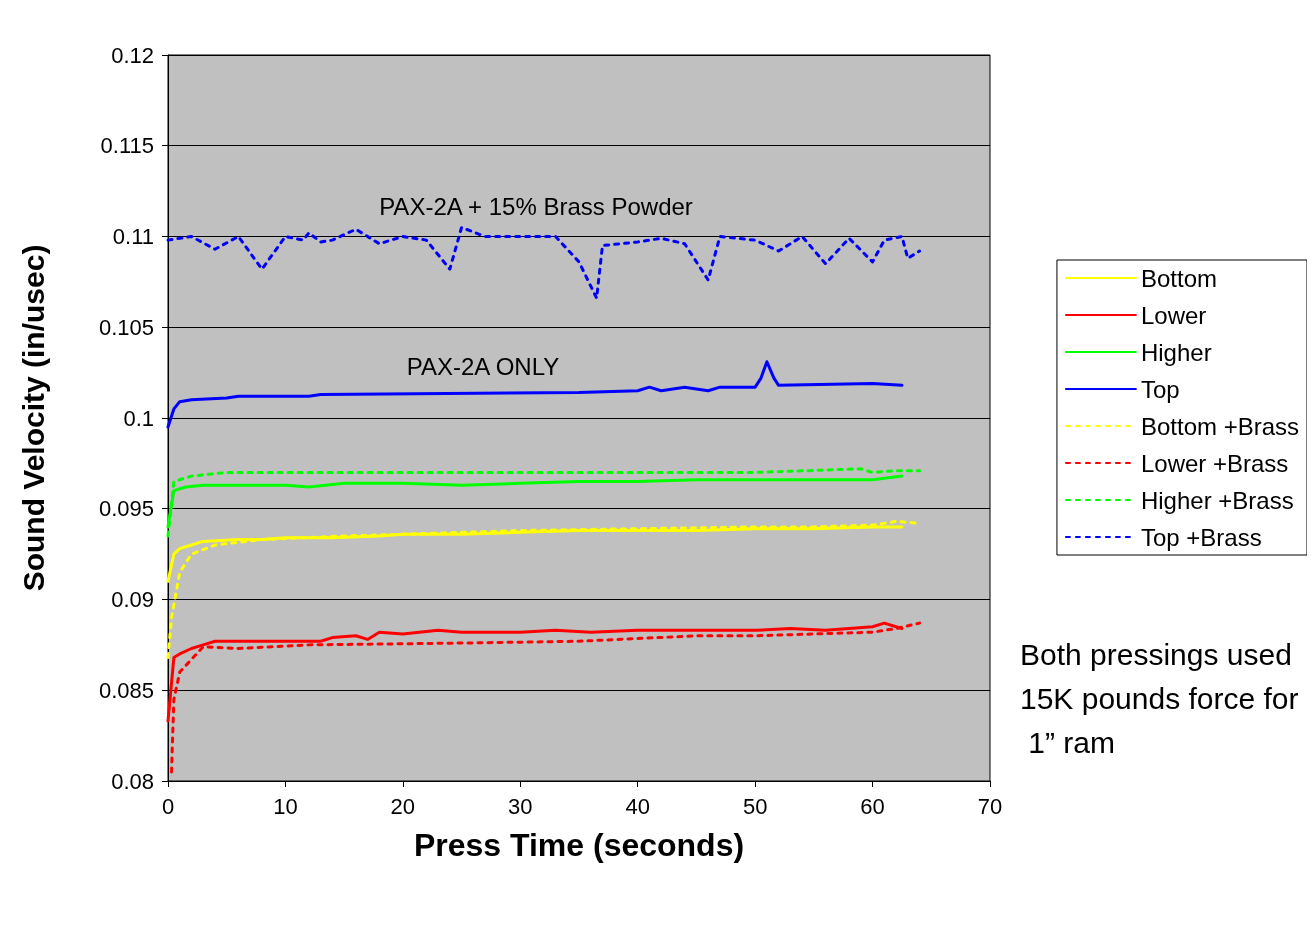 The height and width of the screenshot is (930, 1315). What do you see at coordinates (1219, 426) in the screenshot?
I see `legend-label: Bottom +Brass` at bounding box center [1219, 426].